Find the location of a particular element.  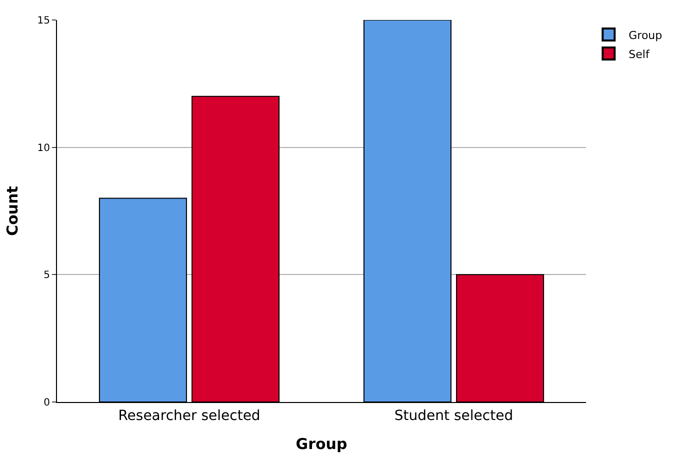

y-tick-label: 10 is located at coordinates (43, 148).